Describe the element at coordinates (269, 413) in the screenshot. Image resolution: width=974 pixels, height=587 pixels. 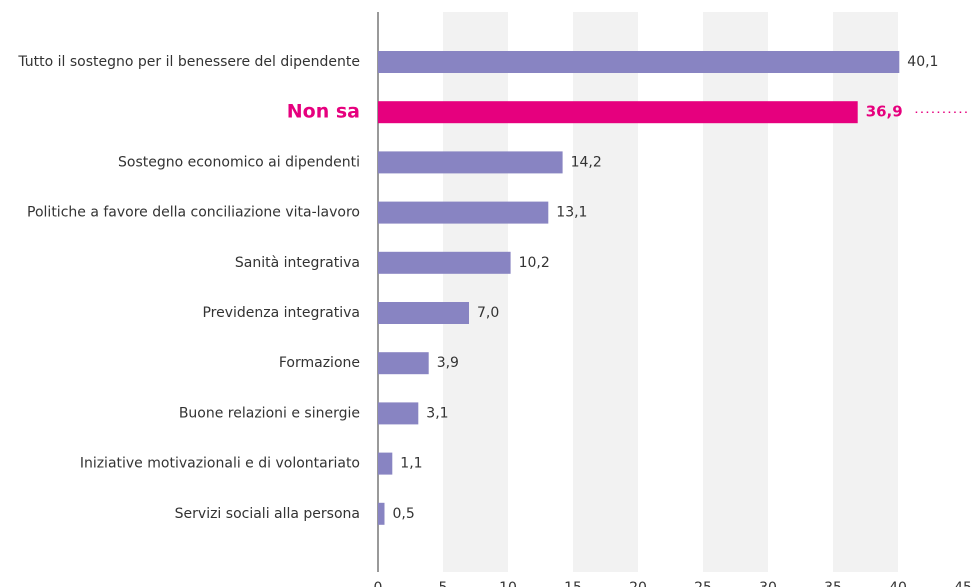
I see `category-label: Buone relazioni e sinergie` at that location.